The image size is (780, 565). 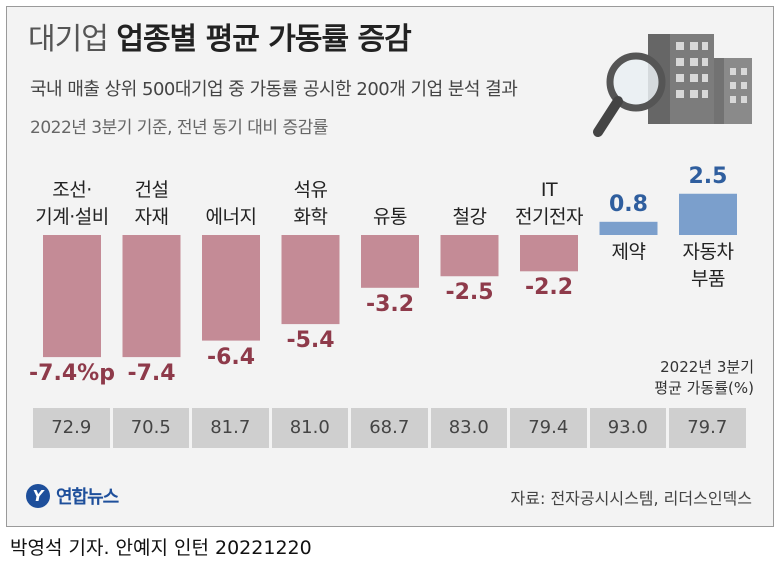 What do you see at coordinates (151, 190) in the screenshot?
I see `category-label-line: 건설` at bounding box center [151, 190].